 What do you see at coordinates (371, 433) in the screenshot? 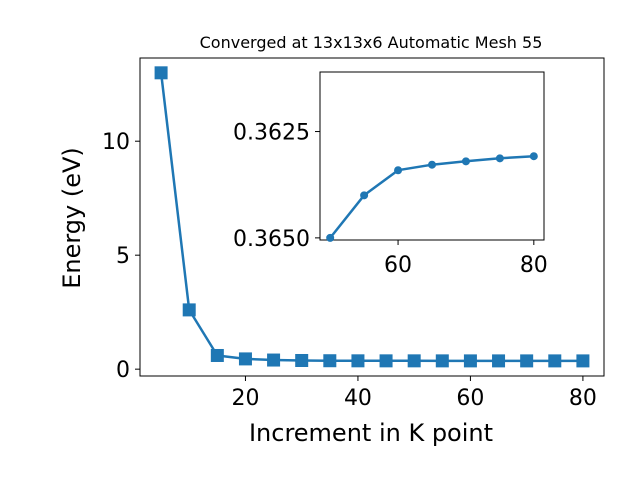
I see `x-axis-label: Increment in K point` at bounding box center [371, 433].